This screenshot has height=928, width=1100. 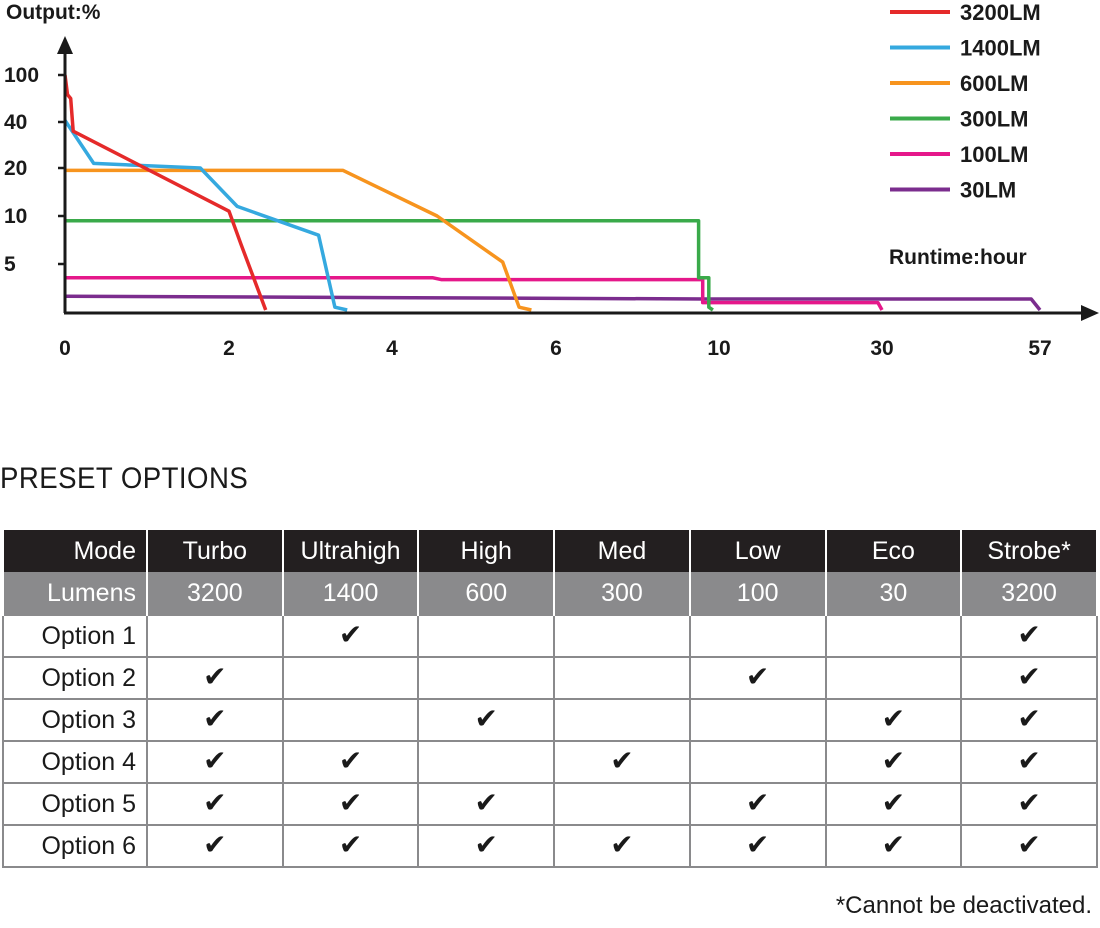 I want to click on lumens-value: 100, so click(x=757, y=593).